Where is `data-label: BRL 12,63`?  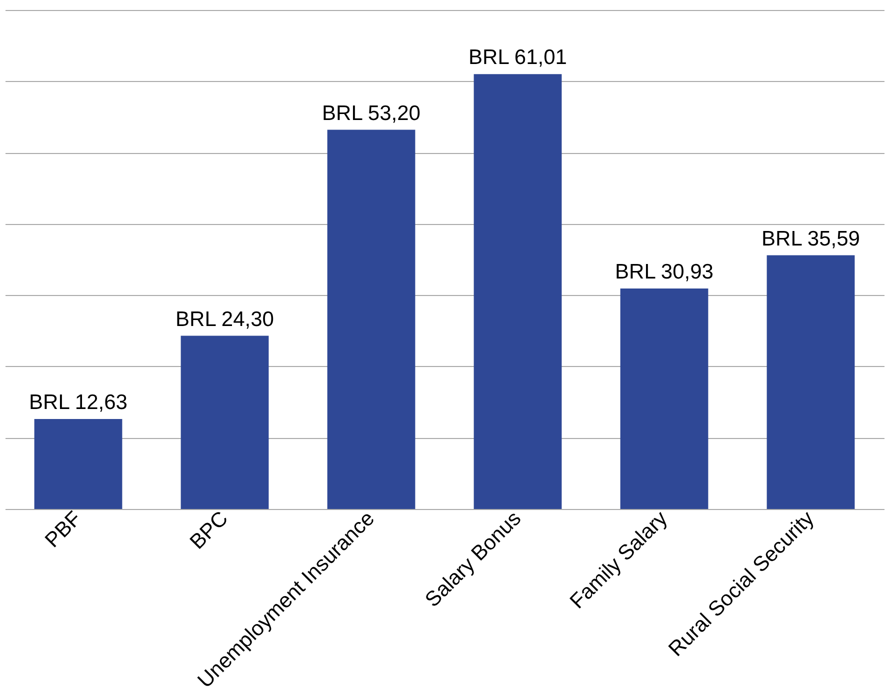 data-label: BRL 12,63 is located at coordinates (78, 402).